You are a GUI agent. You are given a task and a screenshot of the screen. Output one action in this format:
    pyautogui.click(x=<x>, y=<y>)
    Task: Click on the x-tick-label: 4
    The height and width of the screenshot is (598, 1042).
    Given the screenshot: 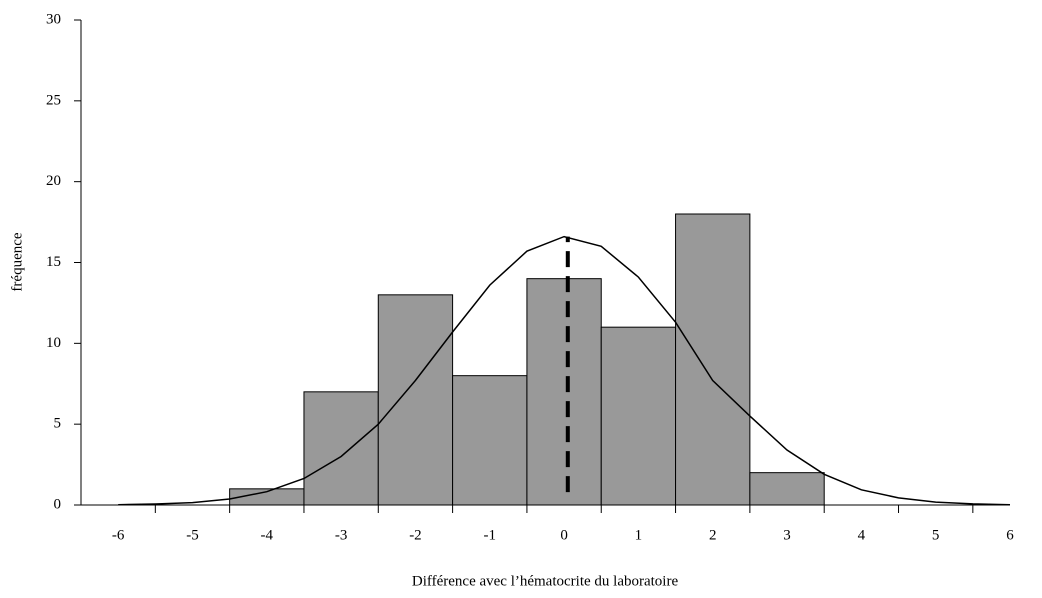 What is the action you would take?
    pyautogui.click(x=862, y=535)
    